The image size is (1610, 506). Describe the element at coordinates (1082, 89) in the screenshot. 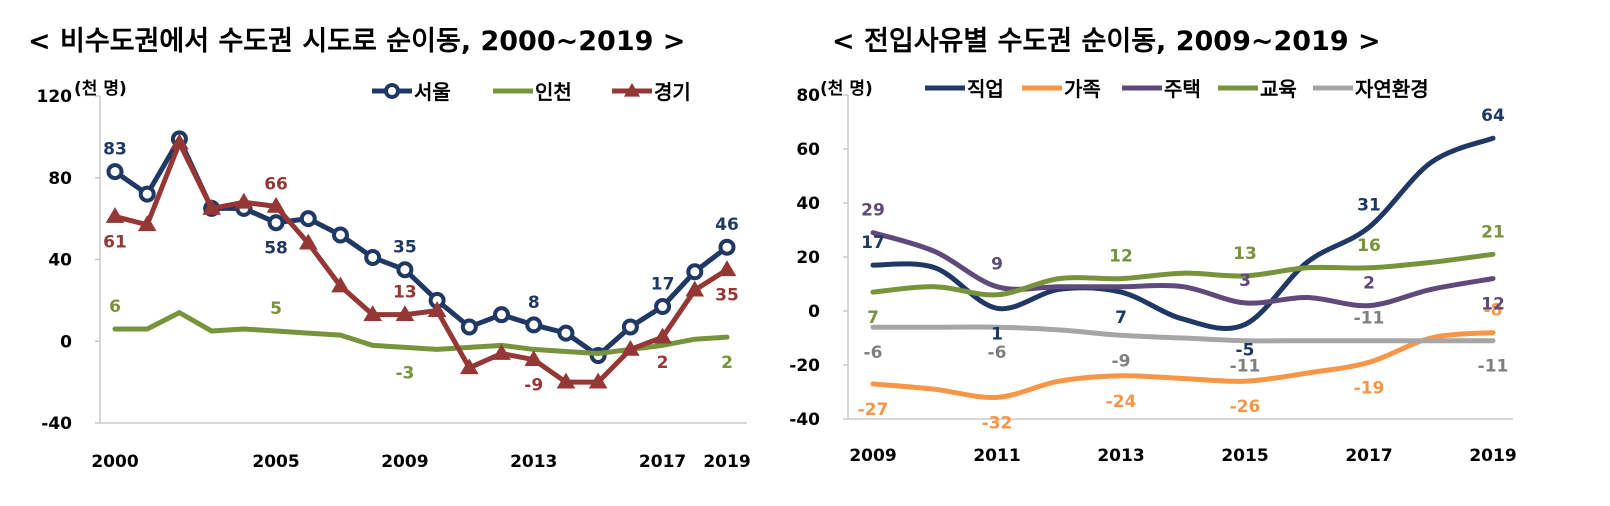

I see `legend-label: 가족` at that location.